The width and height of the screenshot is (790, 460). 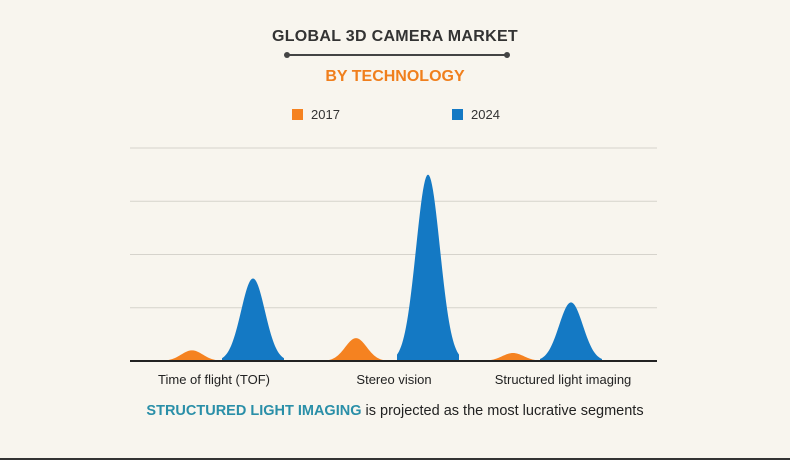 What do you see at coordinates (325, 114) in the screenshot?
I see `legend-label-2017: 2017` at bounding box center [325, 114].